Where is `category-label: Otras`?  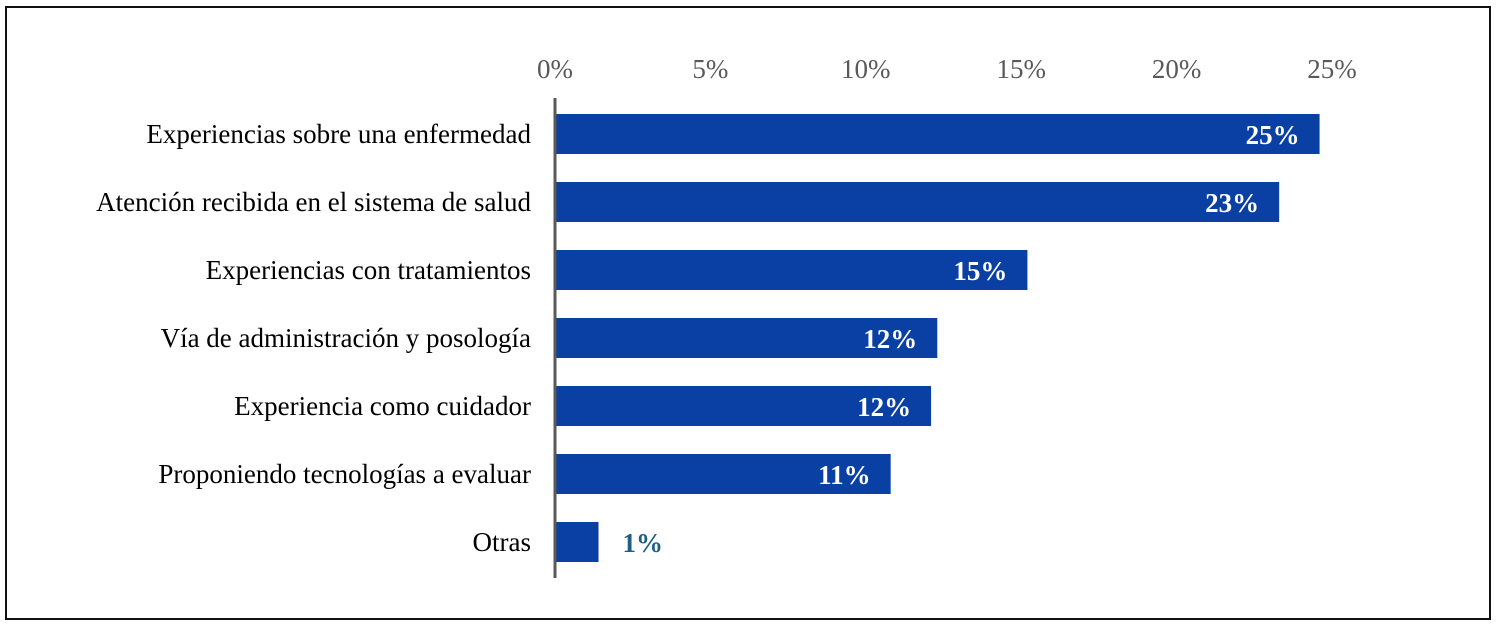 category-label: Otras is located at coordinates (502, 542).